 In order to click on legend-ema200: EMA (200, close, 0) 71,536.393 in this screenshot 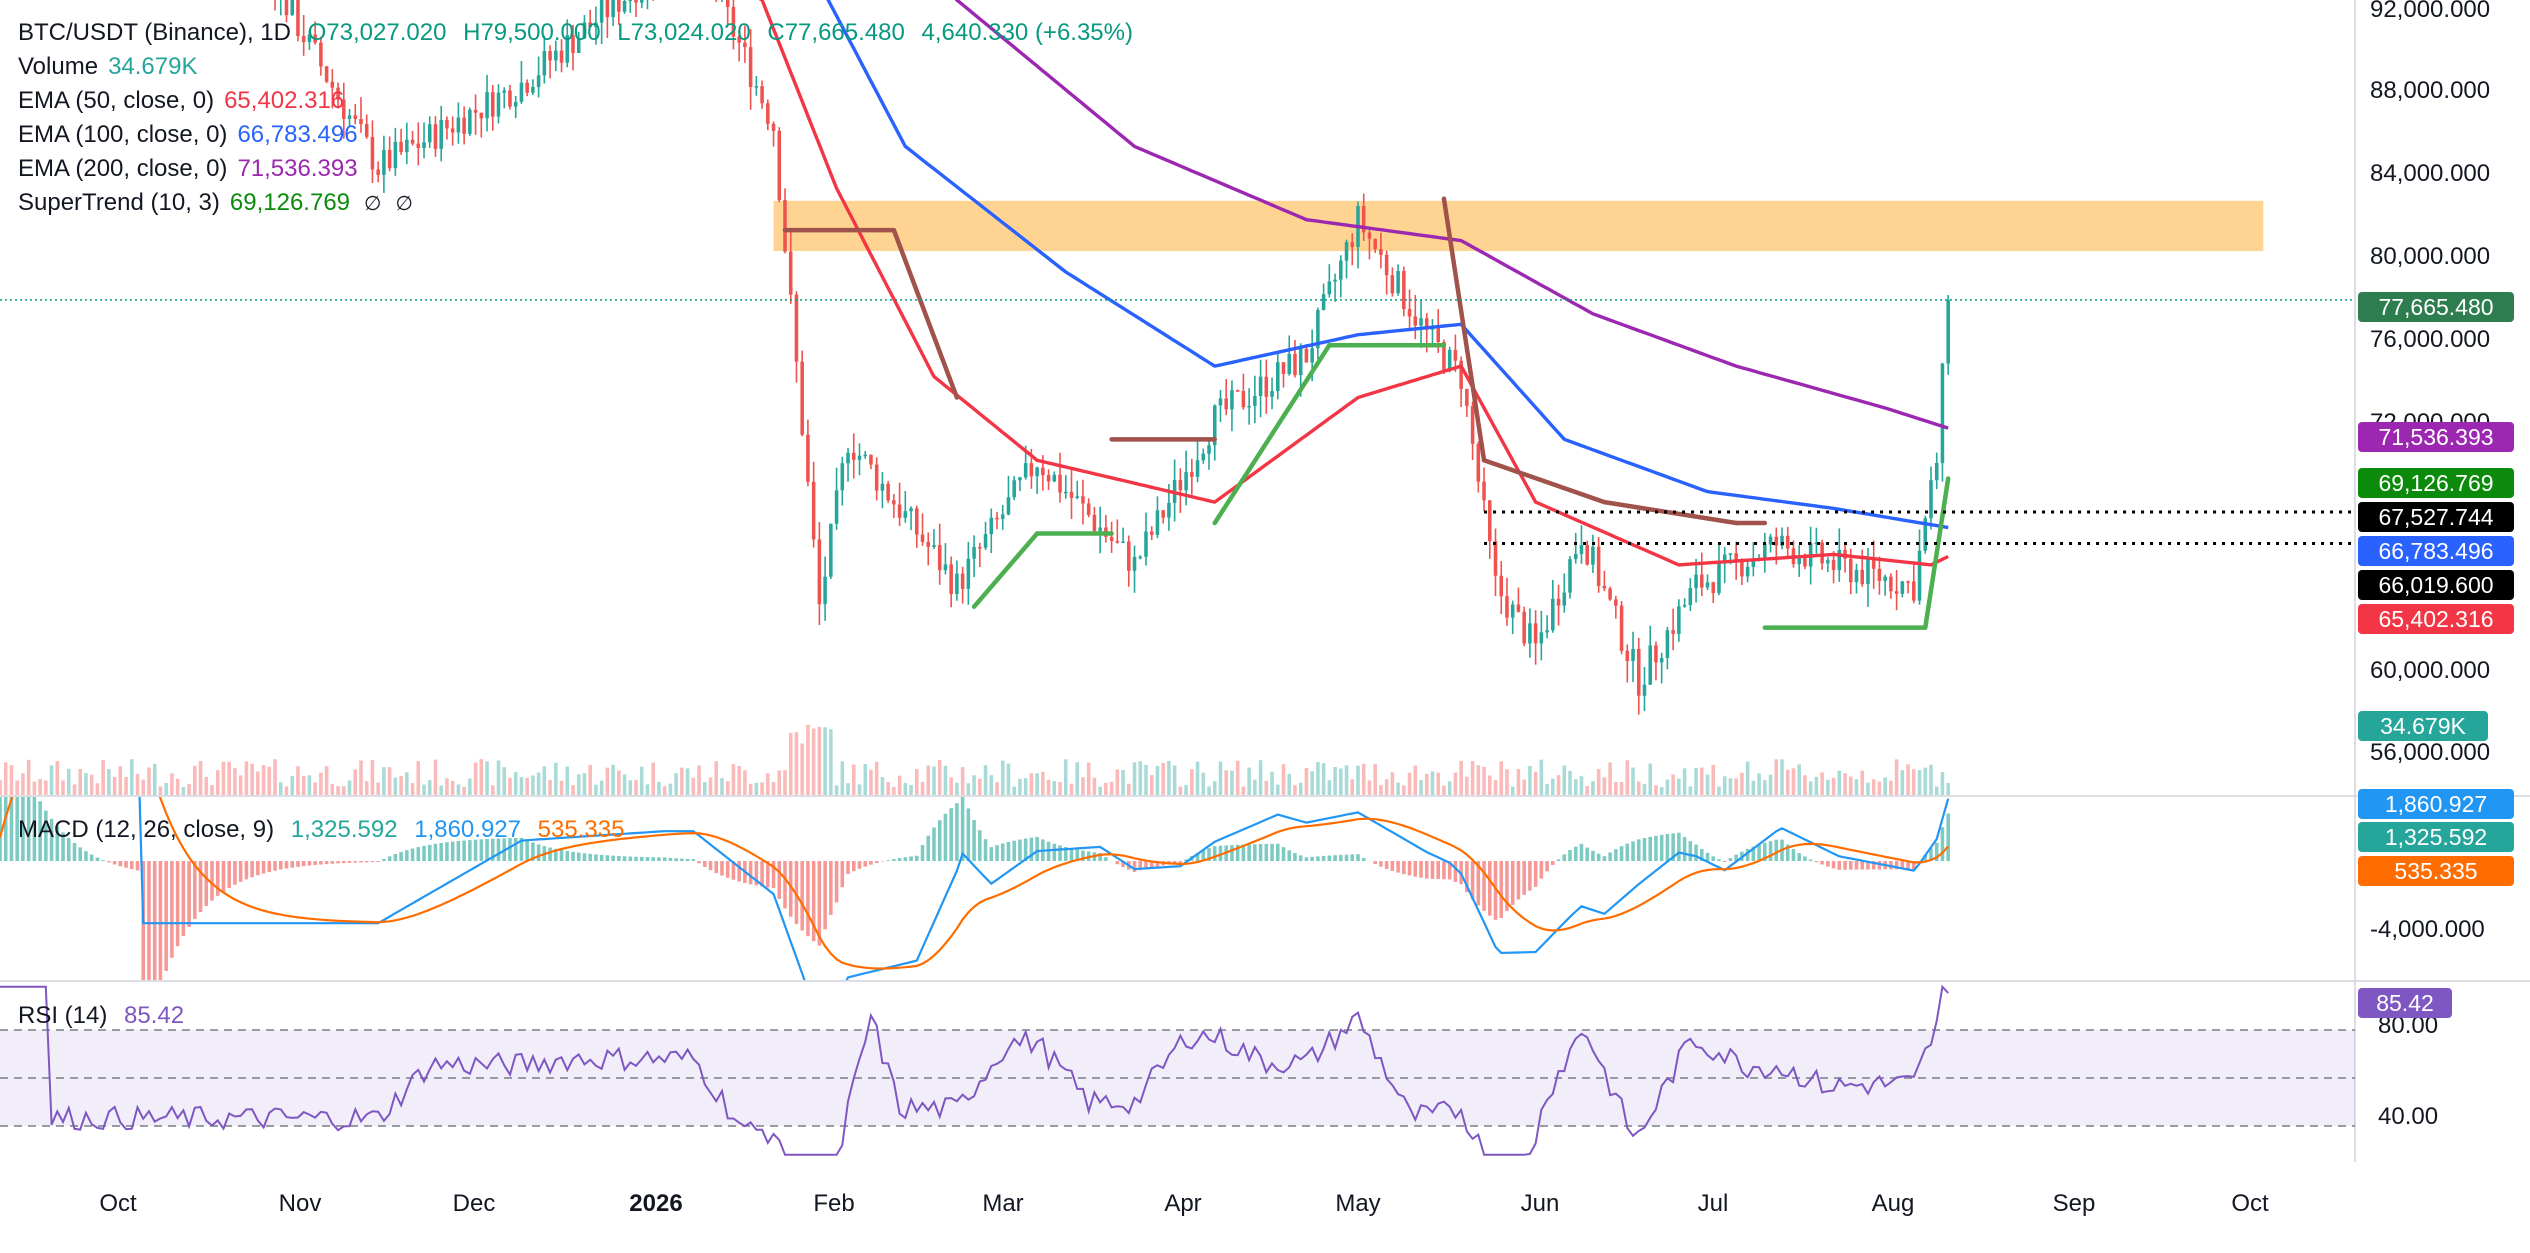, I will do `click(580, 169)`.